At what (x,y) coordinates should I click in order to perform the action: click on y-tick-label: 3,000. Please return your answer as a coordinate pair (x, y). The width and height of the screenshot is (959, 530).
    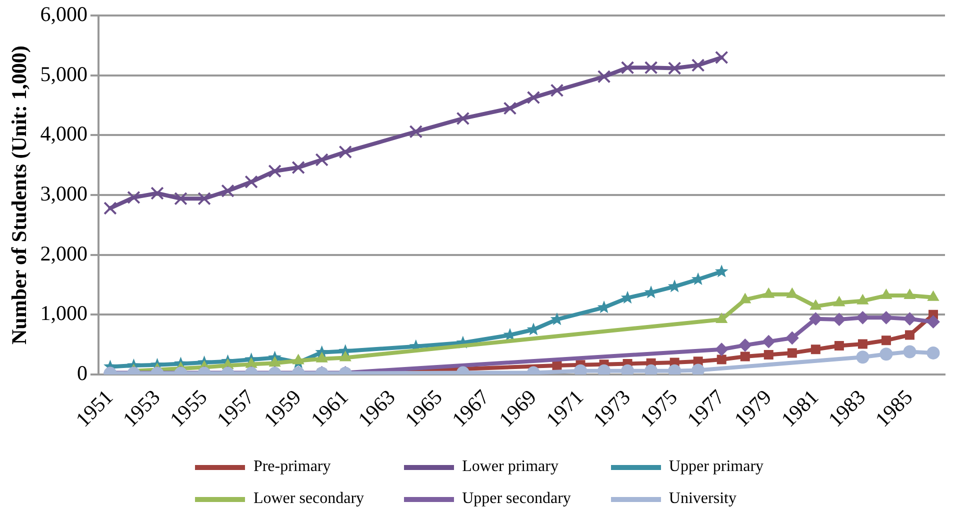
    Looking at the image, I should click on (64, 194).